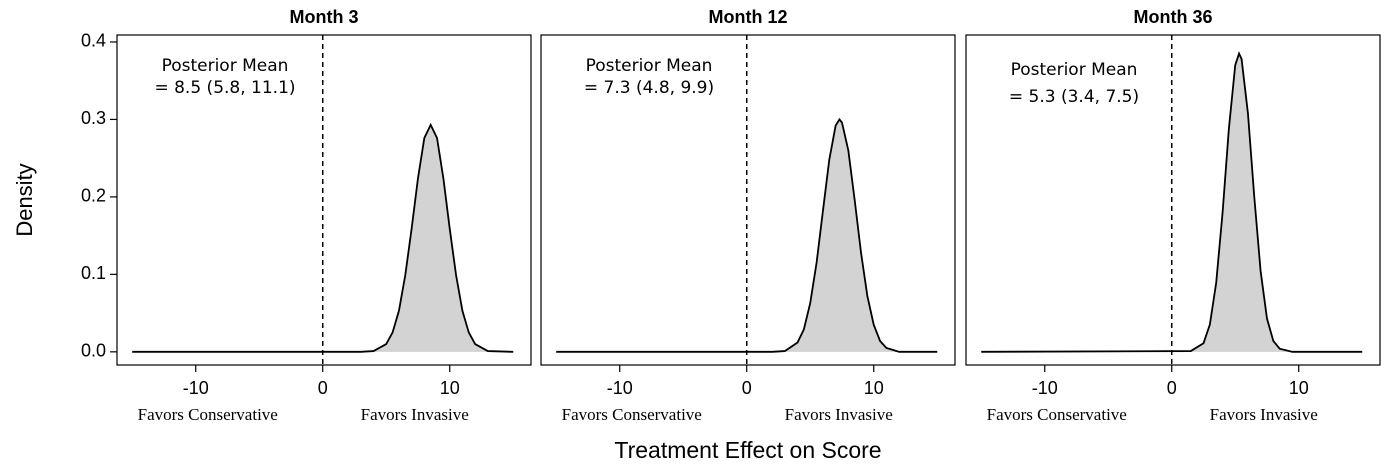 Image resolution: width=1389 pixels, height=470 pixels. Describe the element at coordinates (224, 88) in the screenshot. I see `annotation: = 8.5 (5.8, 11.1)` at that location.